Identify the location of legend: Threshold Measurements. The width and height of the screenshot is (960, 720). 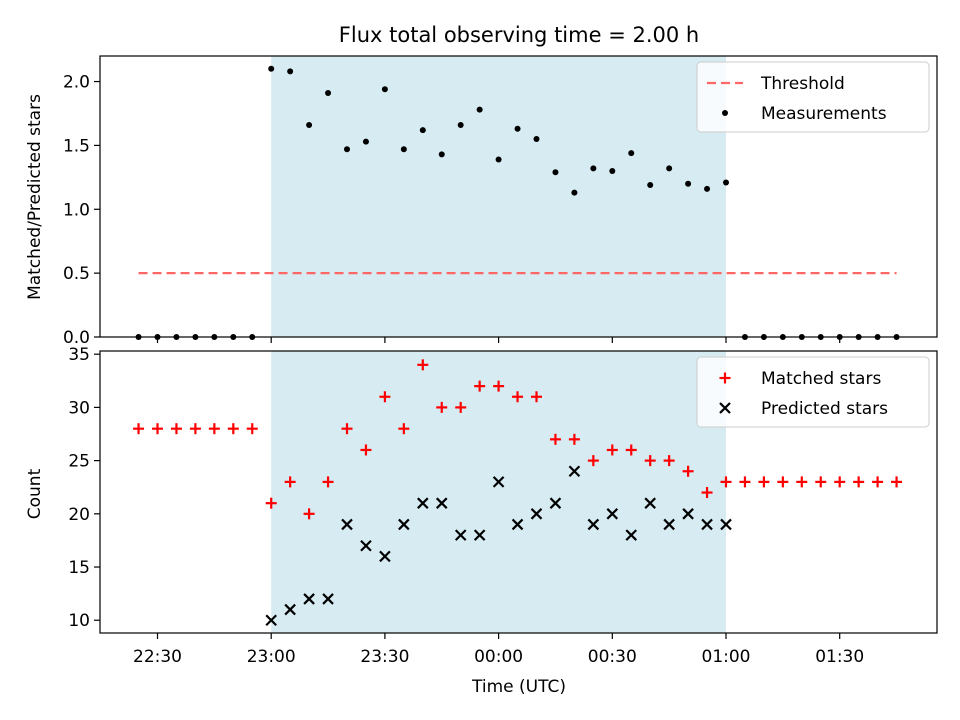
(813, 97).